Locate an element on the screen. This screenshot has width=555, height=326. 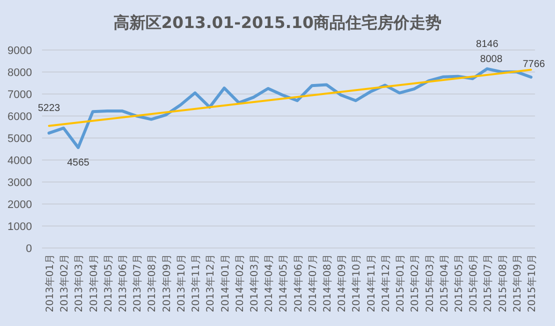
x-tick-label: 2013年02月 is located at coordinates (64, 283).